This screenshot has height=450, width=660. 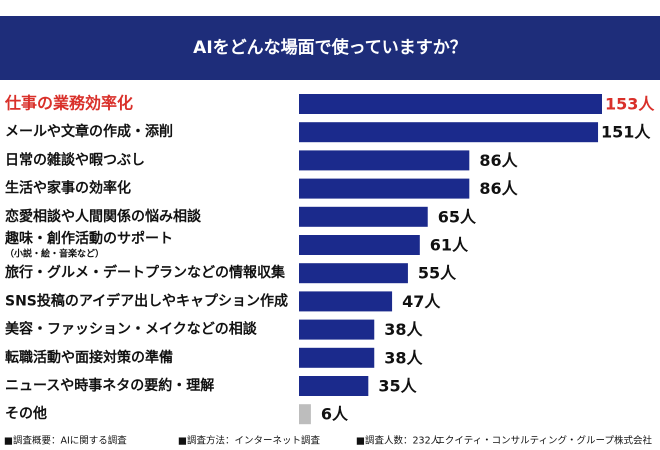 What do you see at coordinates (89, 357) in the screenshot?
I see `category-label: 転職活動や面接対策の準備` at bounding box center [89, 357].